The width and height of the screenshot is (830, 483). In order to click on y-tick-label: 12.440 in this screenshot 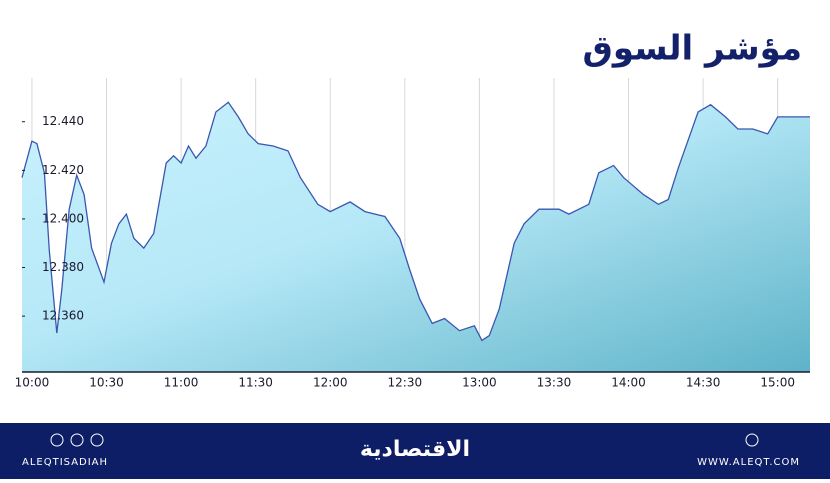, I will do `click(63, 121)`.